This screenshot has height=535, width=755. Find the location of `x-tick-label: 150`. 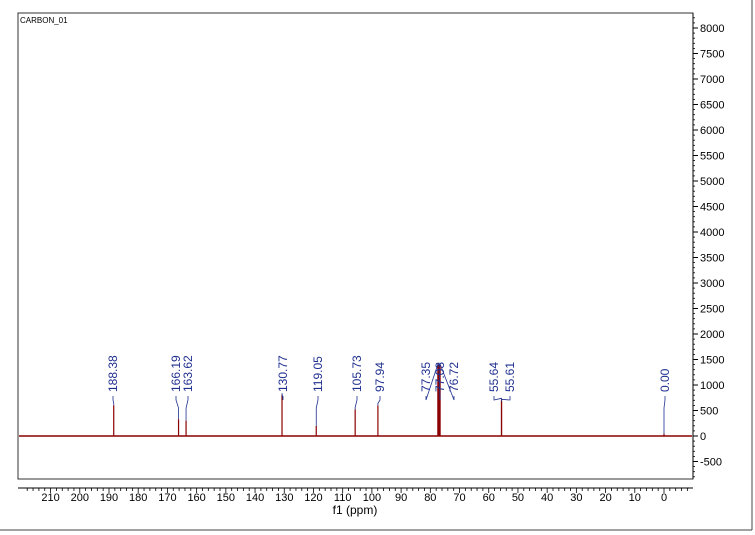

x-tick-label: 150 is located at coordinates (226, 498).